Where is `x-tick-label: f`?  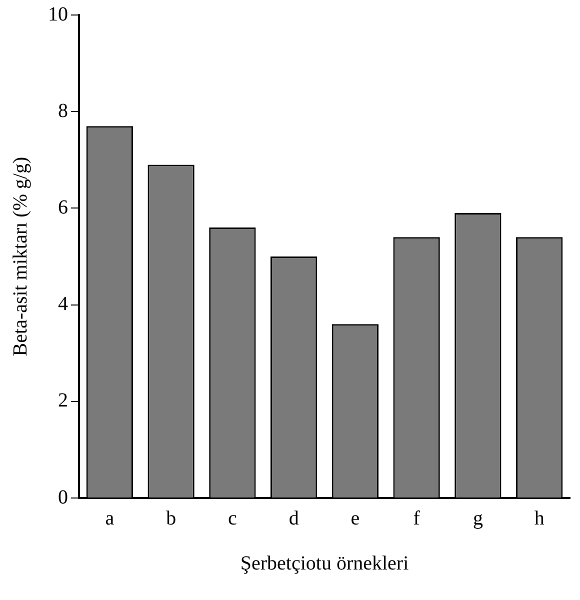
x-tick-label: f is located at coordinates (416, 518).